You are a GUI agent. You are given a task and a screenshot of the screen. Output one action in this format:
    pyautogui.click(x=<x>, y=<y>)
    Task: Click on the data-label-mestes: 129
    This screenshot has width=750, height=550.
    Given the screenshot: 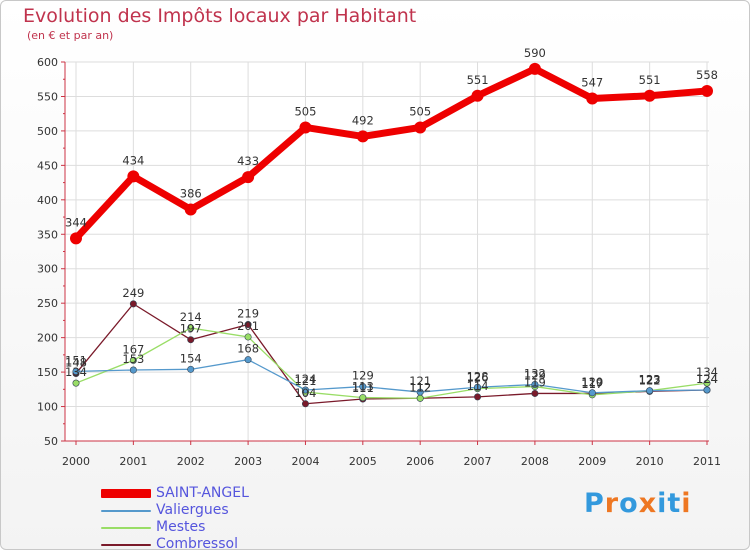 What is the action you would take?
    pyautogui.click(x=535, y=376)
    